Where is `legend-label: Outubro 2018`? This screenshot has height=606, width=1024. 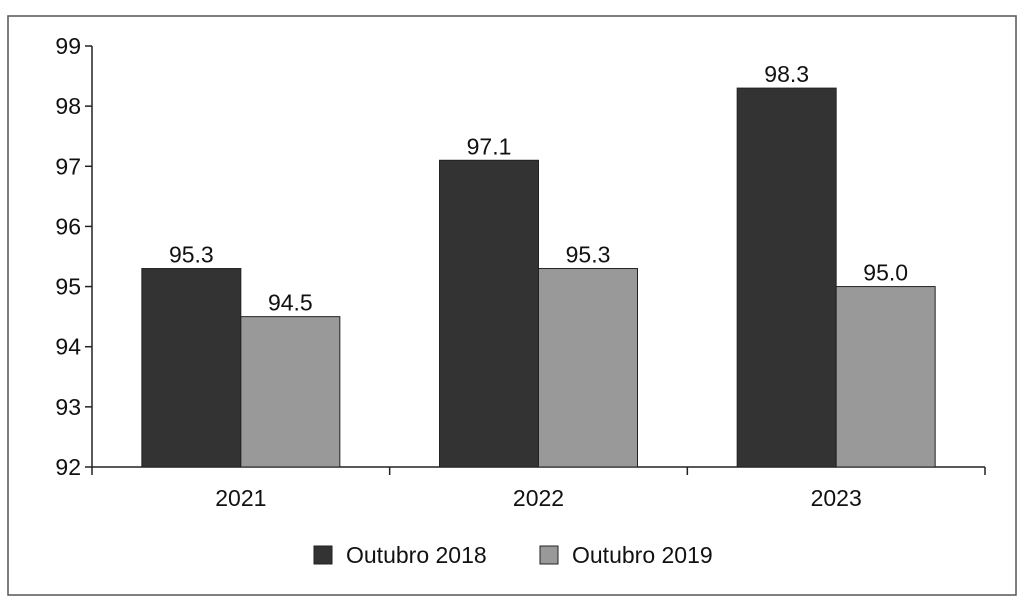 legend-label: Outubro 2018 is located at coordinates (416, 555).